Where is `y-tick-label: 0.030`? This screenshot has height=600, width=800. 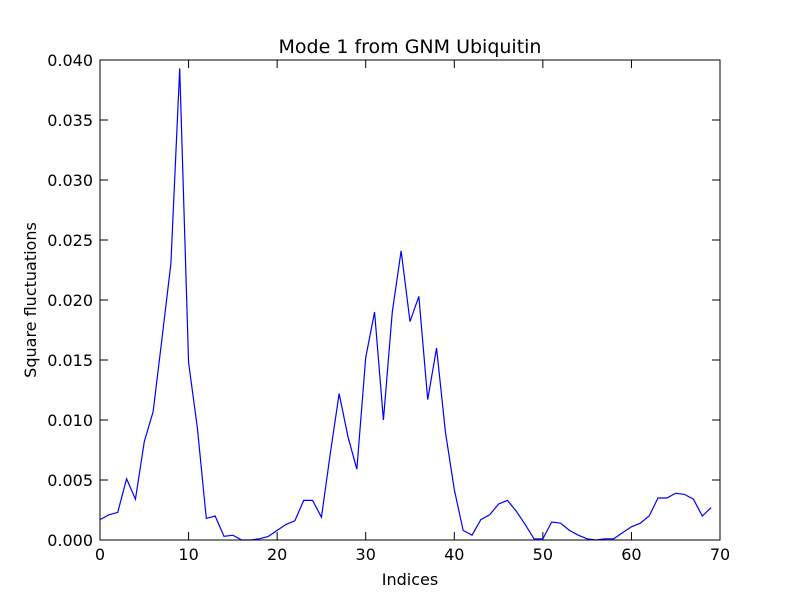 y-tick-label: 0.030 is located at coordinates (70, 180).